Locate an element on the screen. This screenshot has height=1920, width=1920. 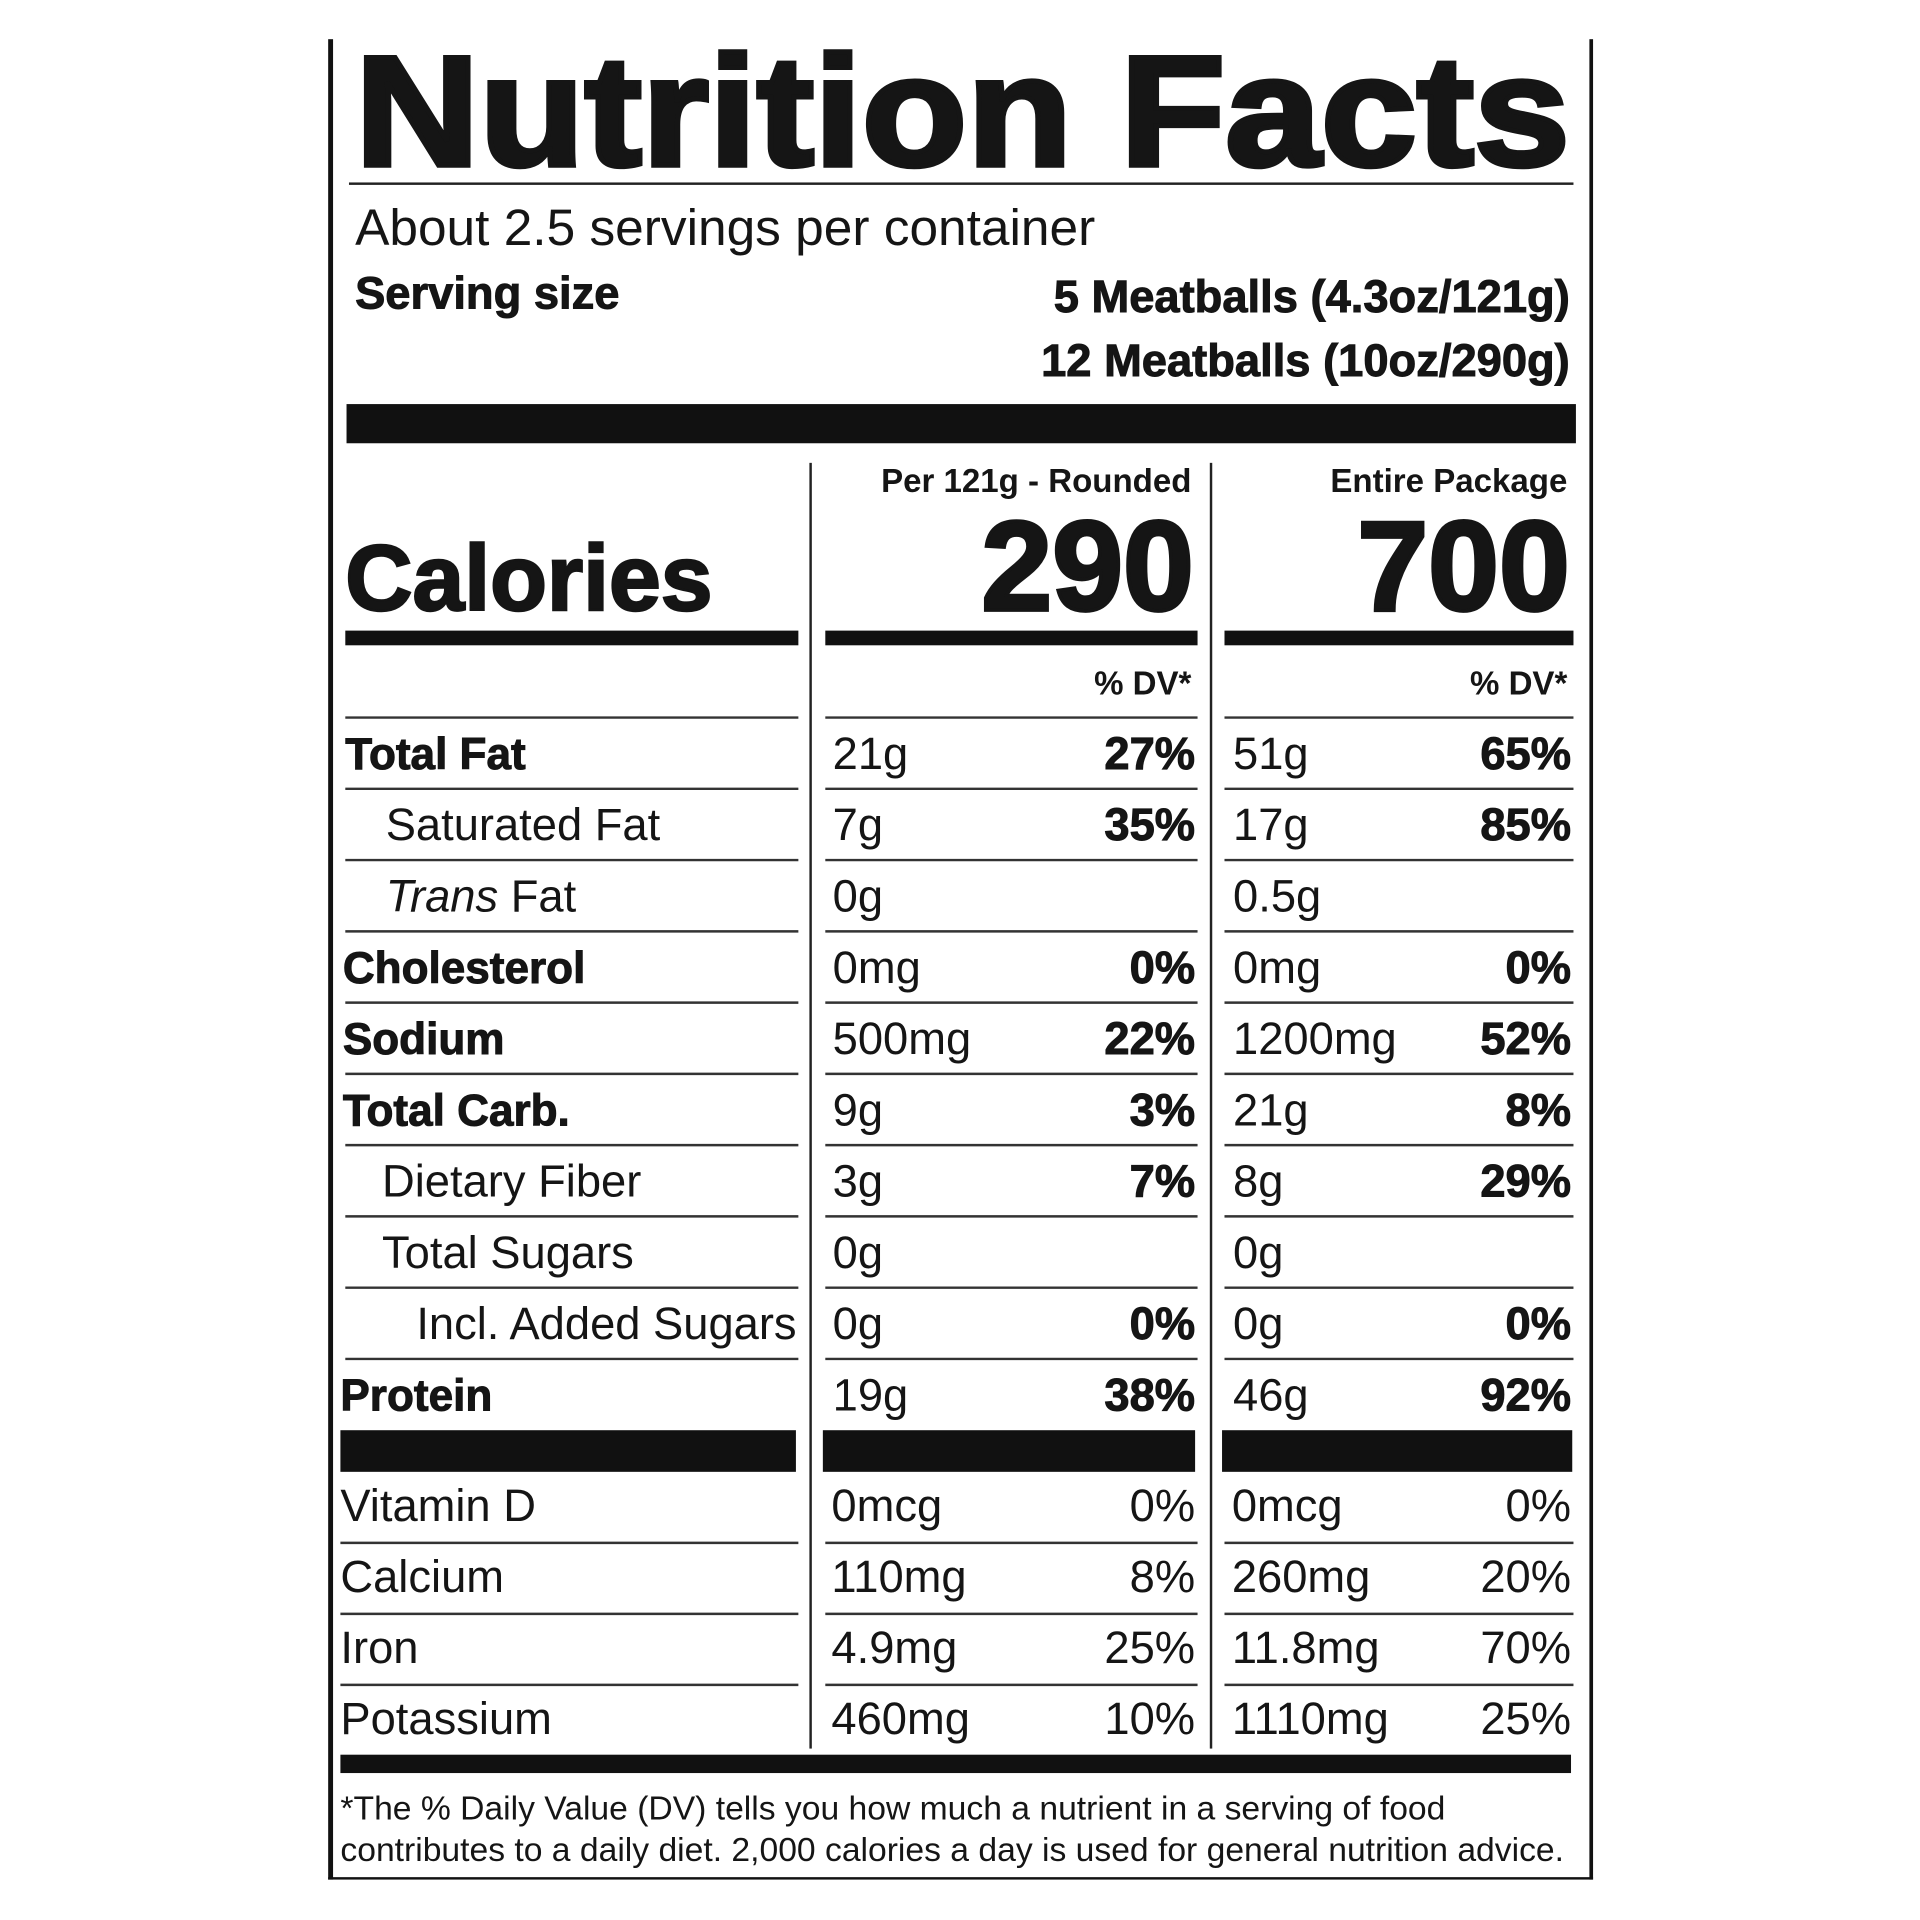
nutrient-amount: 9g is located at coordinates (858, 1109).